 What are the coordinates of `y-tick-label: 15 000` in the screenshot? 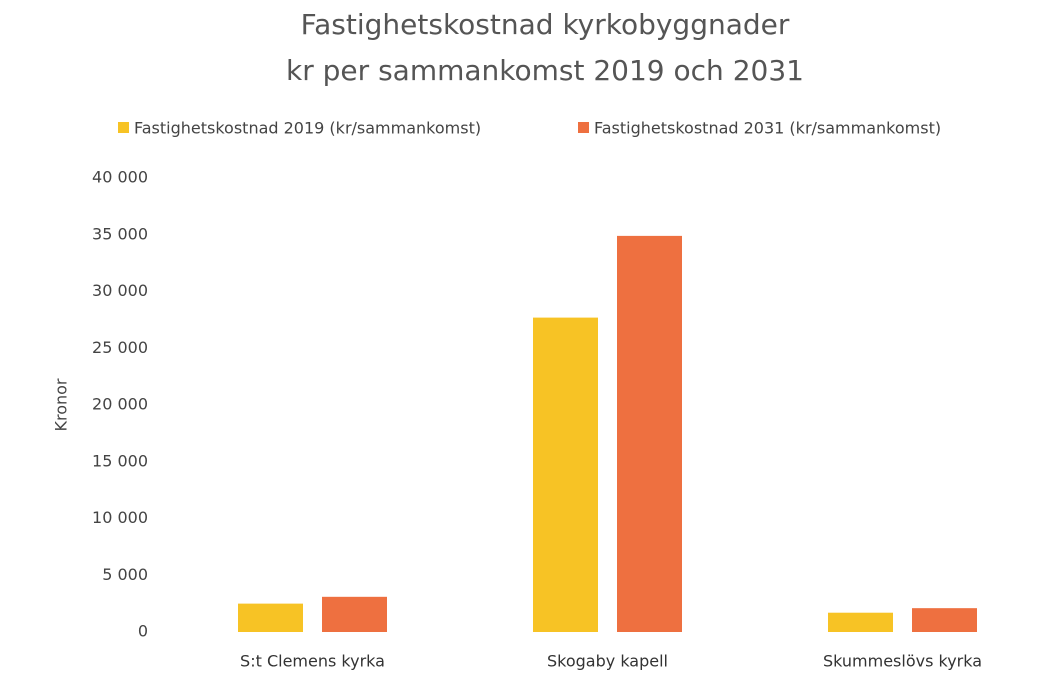 It's located at (120, 460).